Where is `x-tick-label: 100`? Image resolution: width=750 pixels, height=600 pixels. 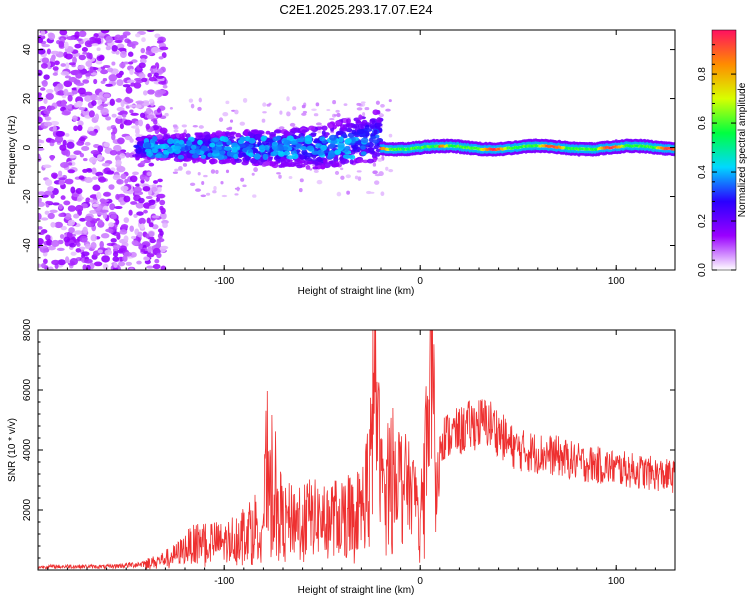 x-tick-label: 100 is located at coordinates (616, 281).